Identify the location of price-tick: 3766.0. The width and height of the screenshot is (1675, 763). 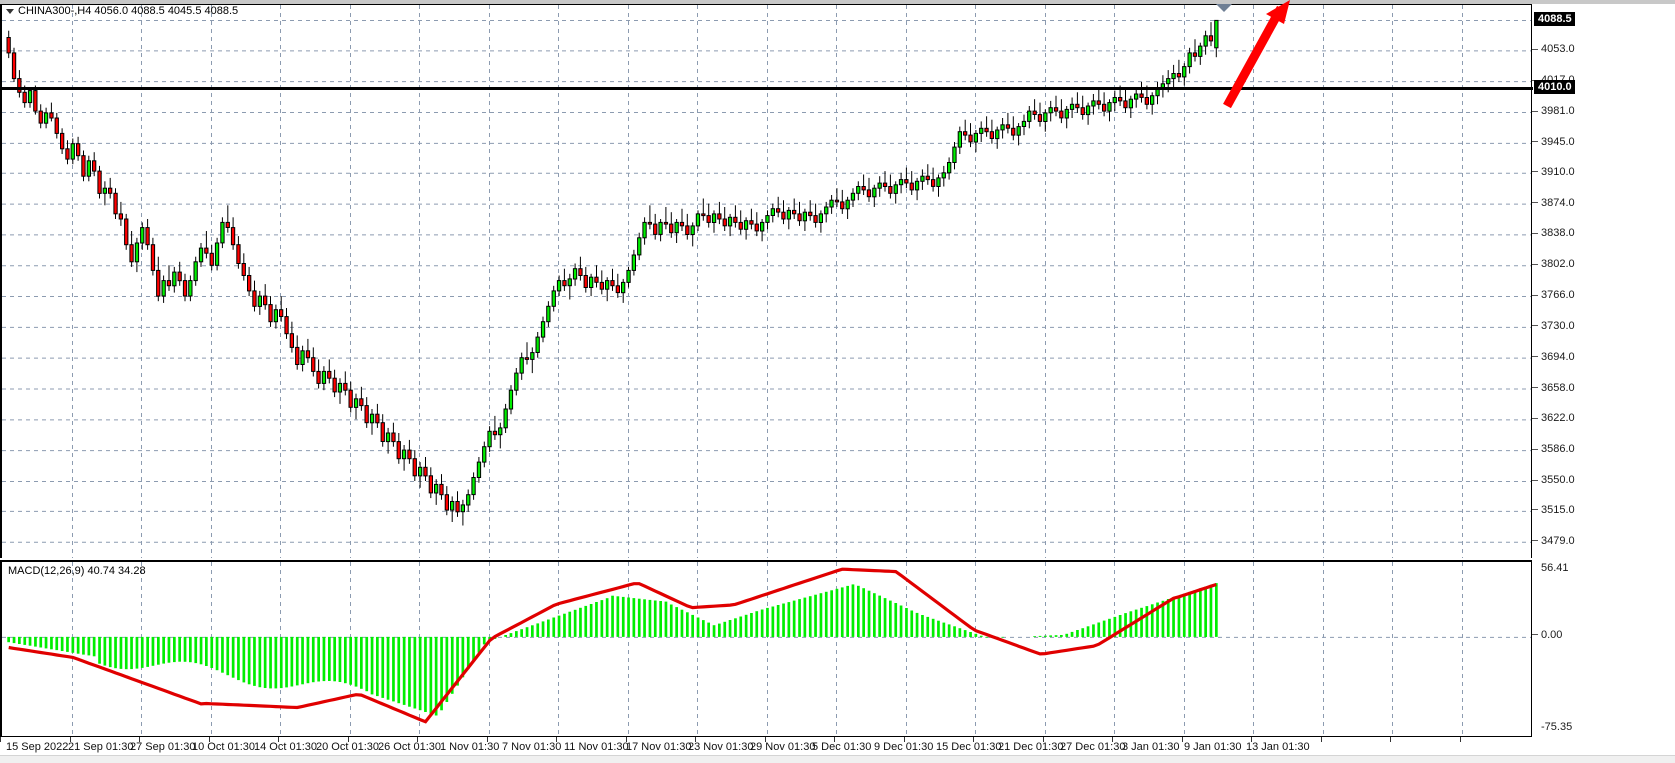
(1553, 295).